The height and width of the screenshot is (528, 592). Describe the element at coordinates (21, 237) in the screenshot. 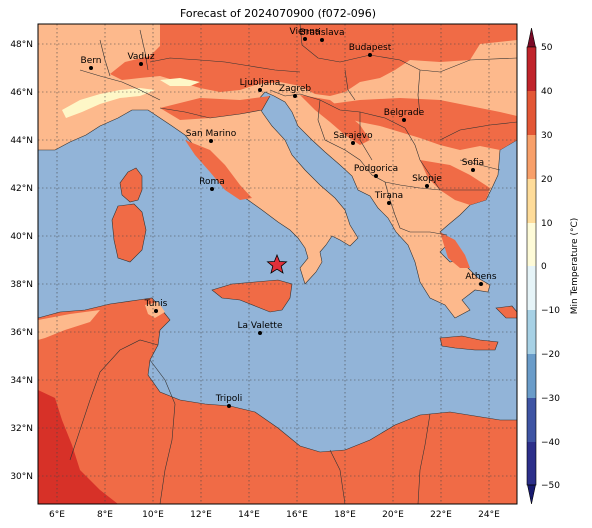

I see `lat-label: 40°N` at that location.